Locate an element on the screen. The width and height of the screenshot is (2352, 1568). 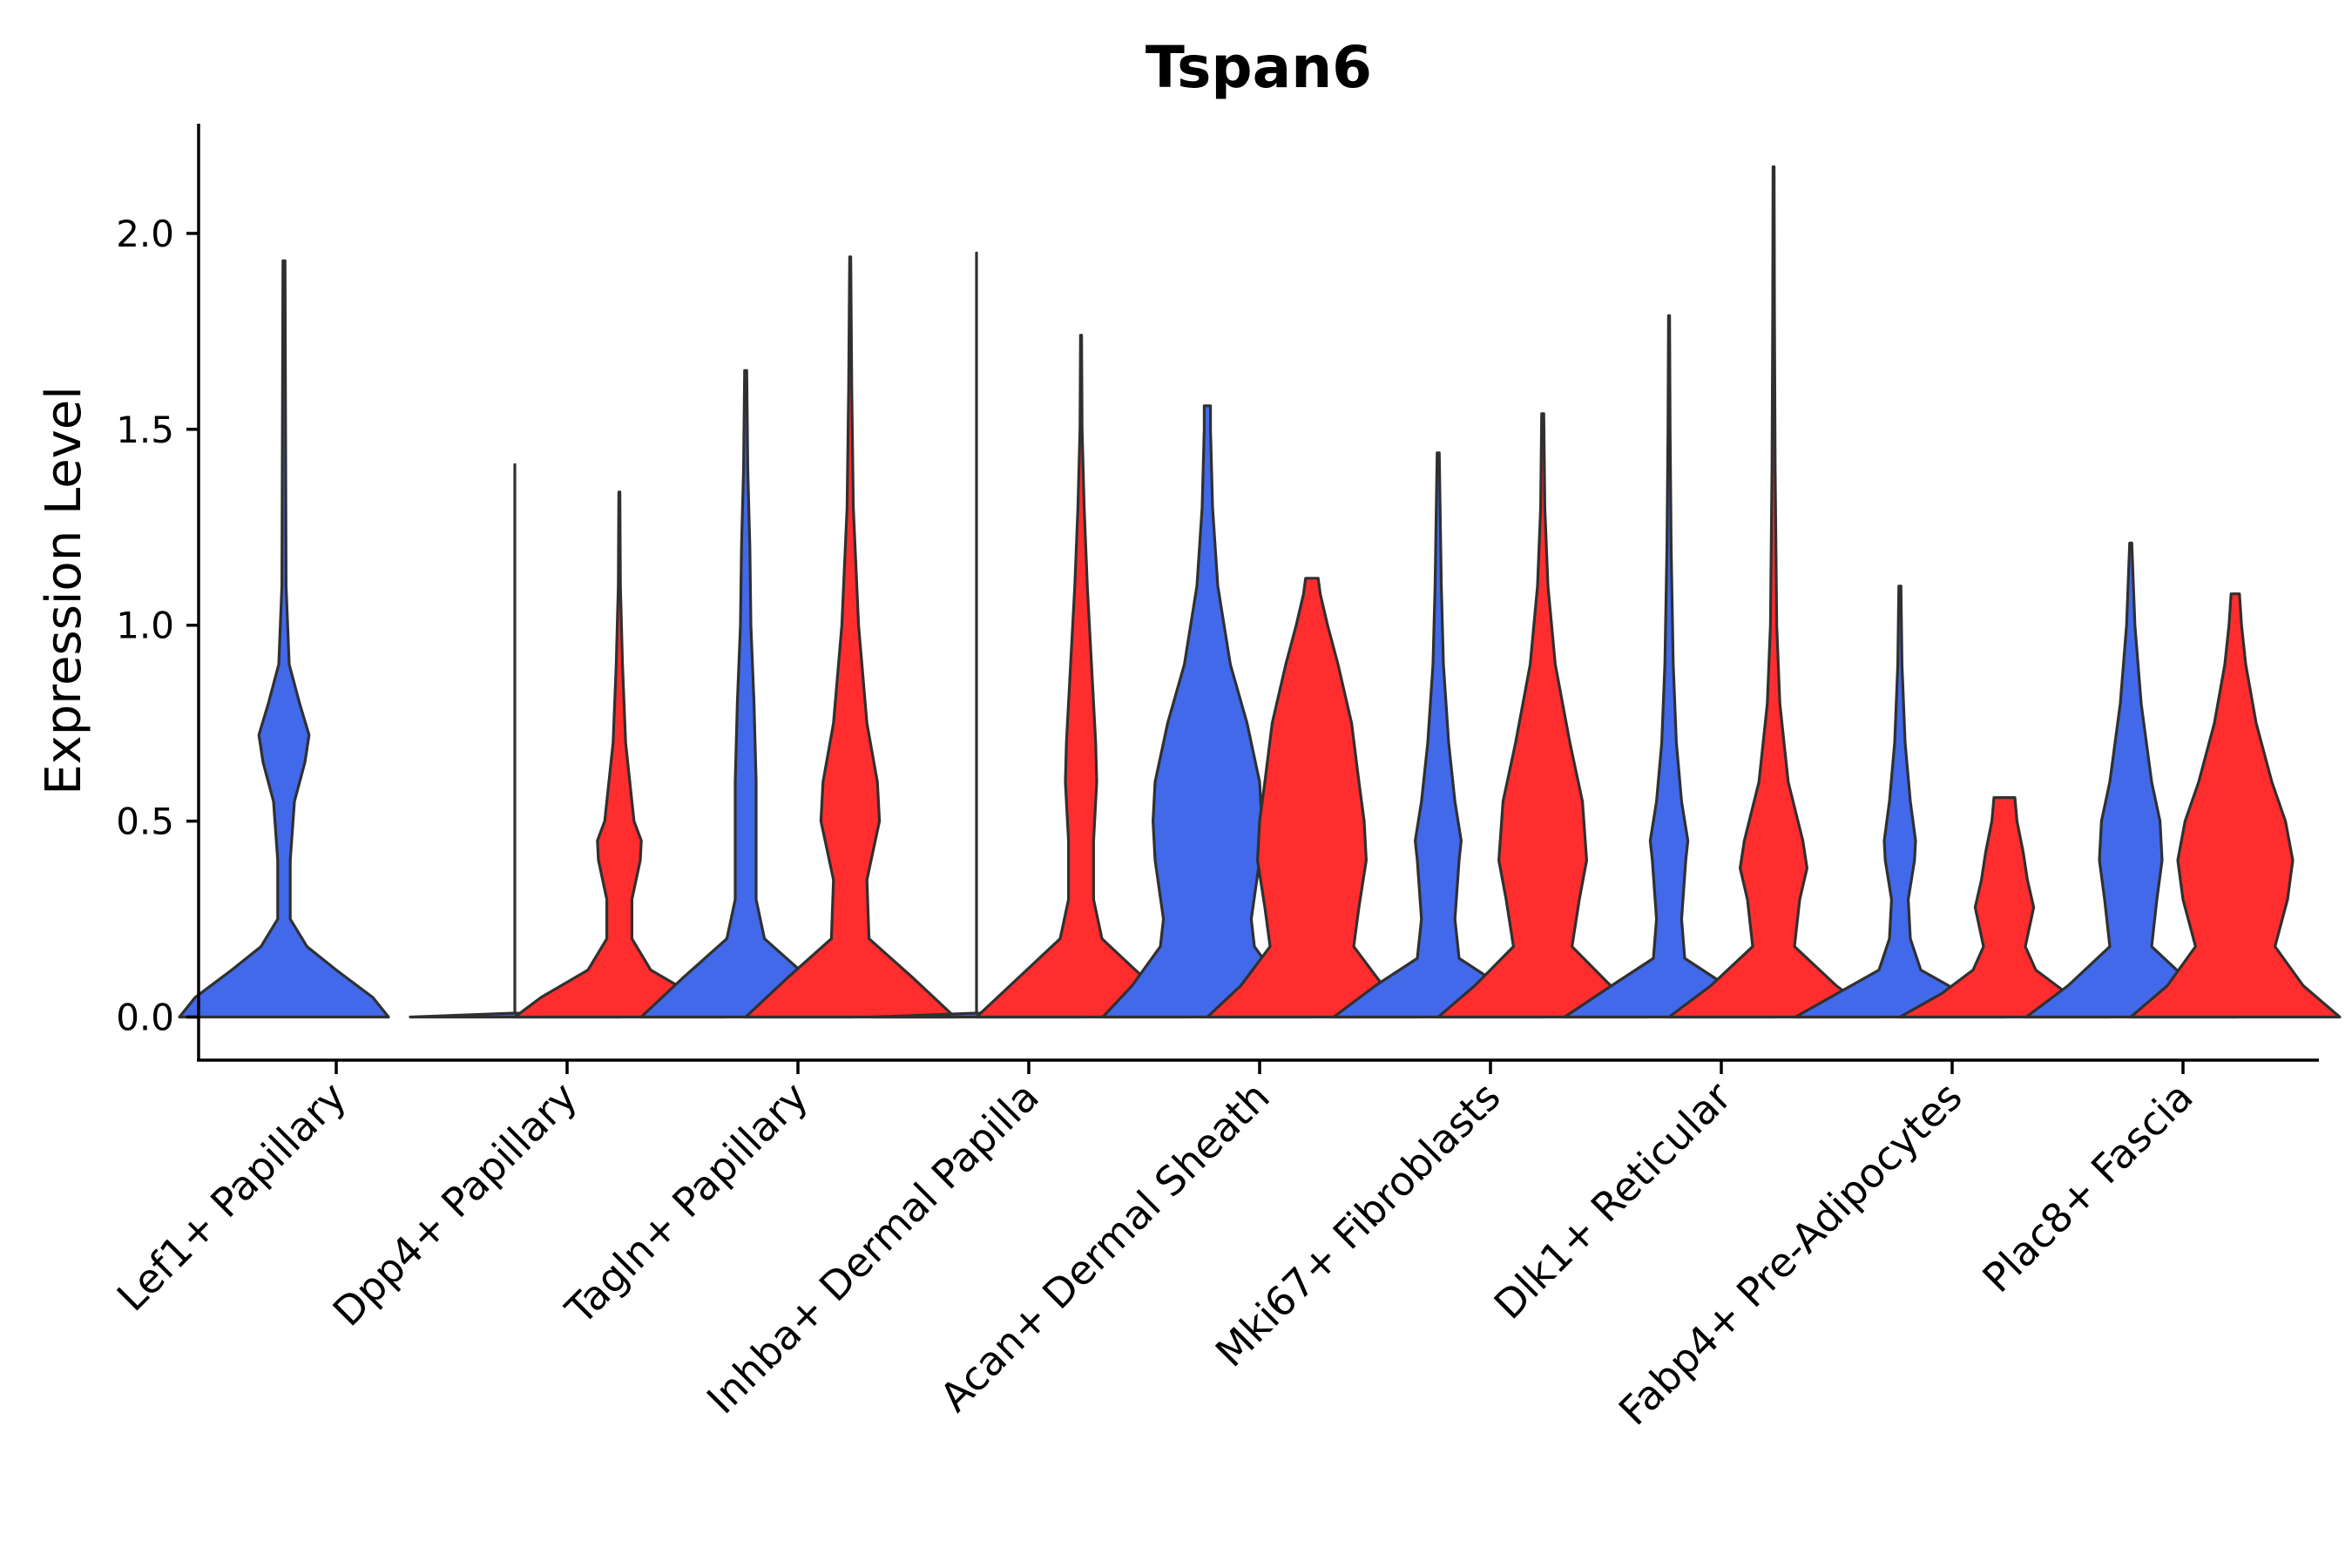
y-axis-ticks: 0.0 0.5 1.0 1.5 2.0 is located at coordinates (157, 626).